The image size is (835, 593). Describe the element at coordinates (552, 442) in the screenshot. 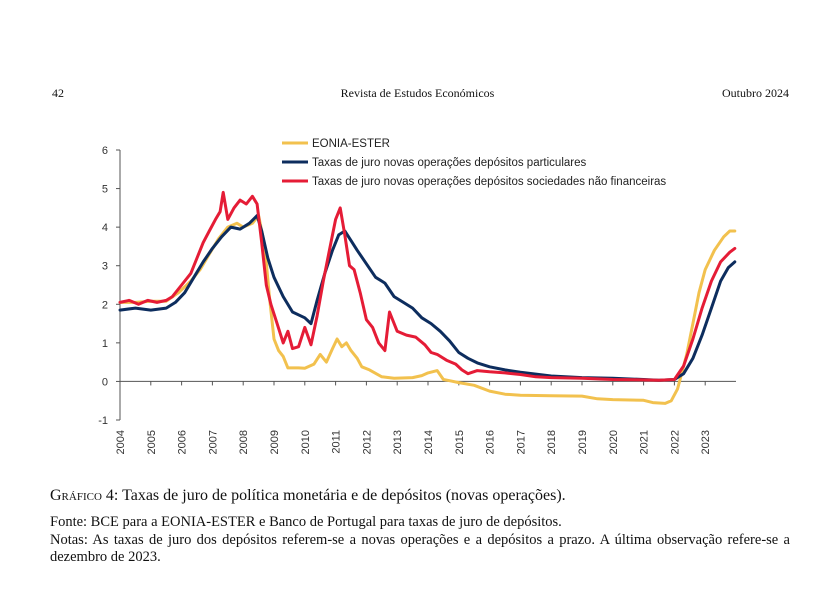

I see `x-tick-label: 2018` at that location.